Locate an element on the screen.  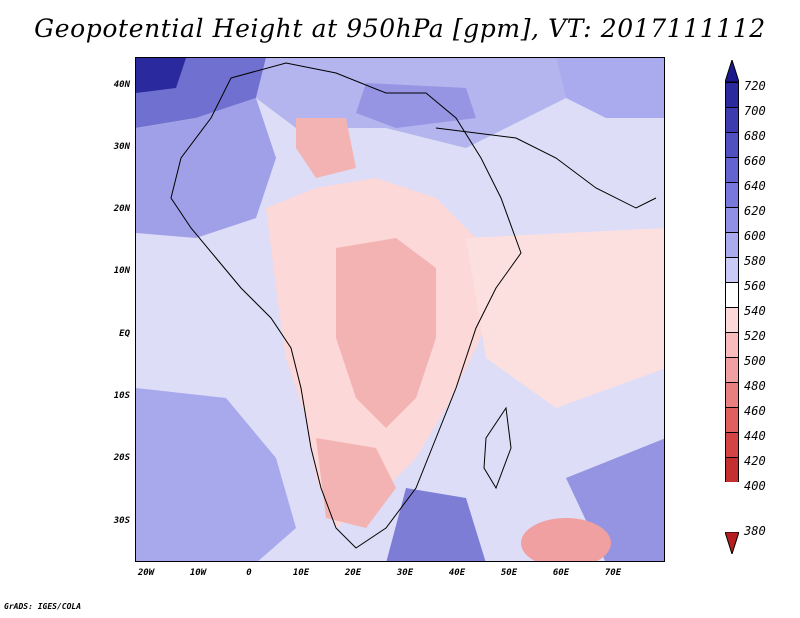
contour-low-cell is located at coordinates (566, 539).